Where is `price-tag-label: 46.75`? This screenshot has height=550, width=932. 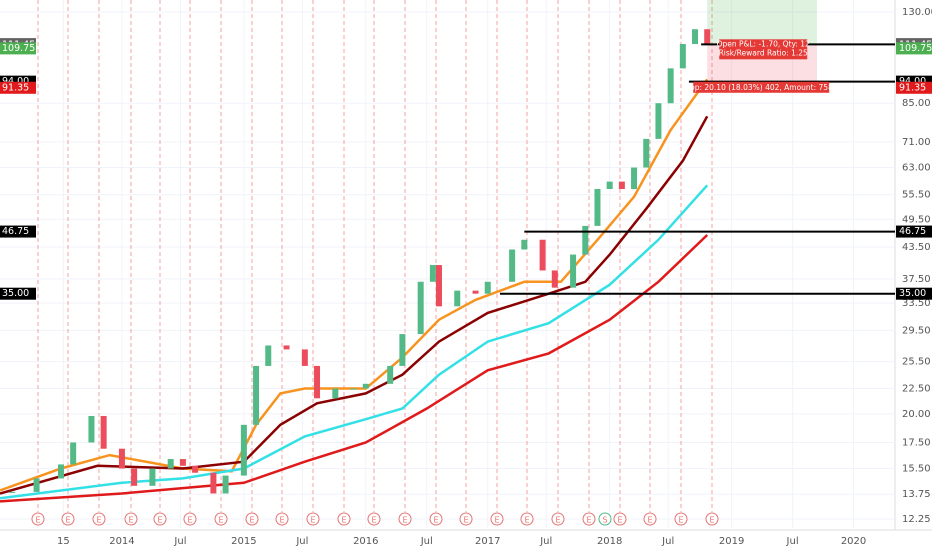 price-tag-label: 46.75 is located at coordinates (912, 231).